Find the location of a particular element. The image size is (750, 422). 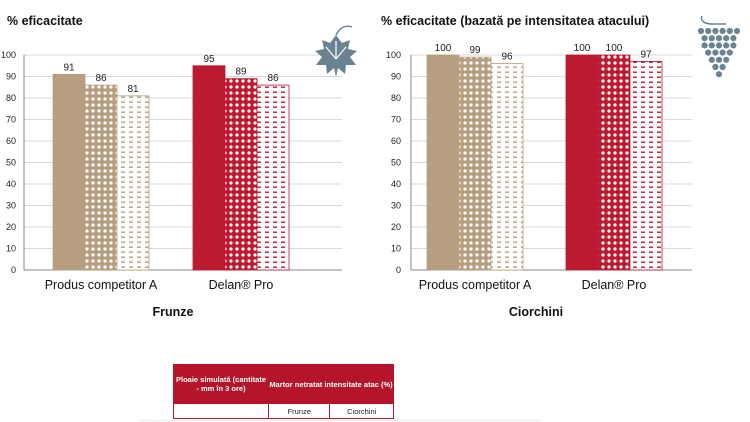

frunze-y-tick-label: 20 is located at coordinates (11, 227).